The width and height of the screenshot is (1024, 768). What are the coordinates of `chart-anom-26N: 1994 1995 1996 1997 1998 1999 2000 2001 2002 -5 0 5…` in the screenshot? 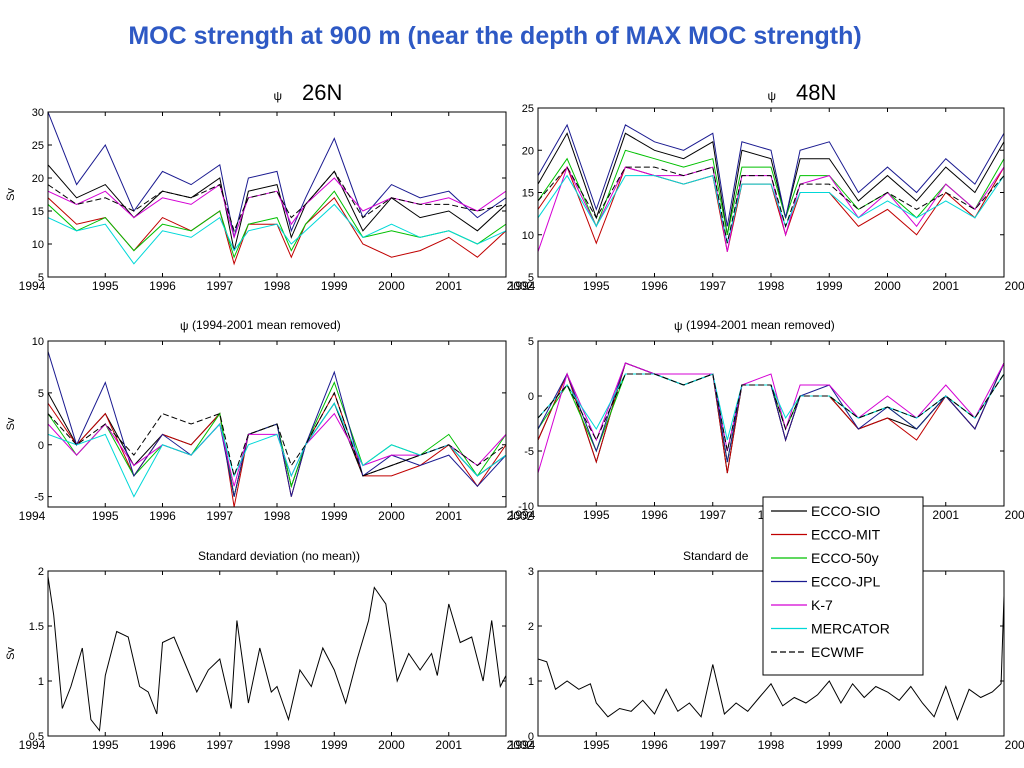 It's located at (269, 420).